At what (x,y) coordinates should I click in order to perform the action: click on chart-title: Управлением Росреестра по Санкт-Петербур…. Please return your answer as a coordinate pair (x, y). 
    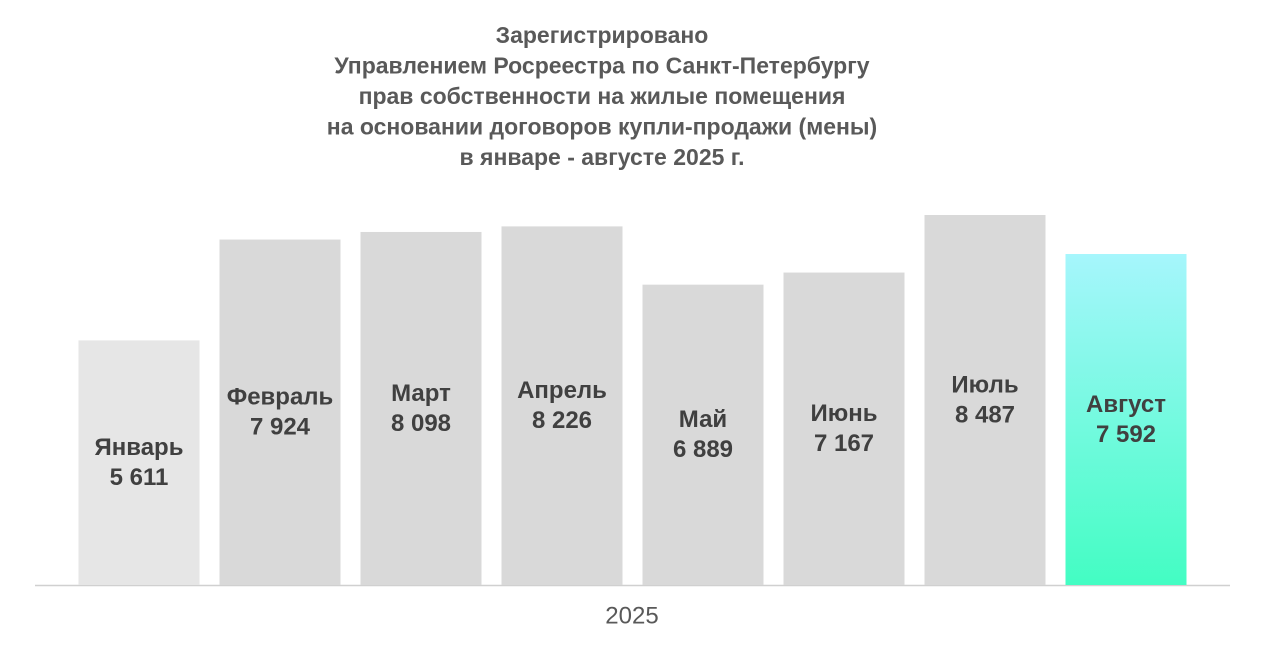
    Looking at the image, I should click on (601, 66).